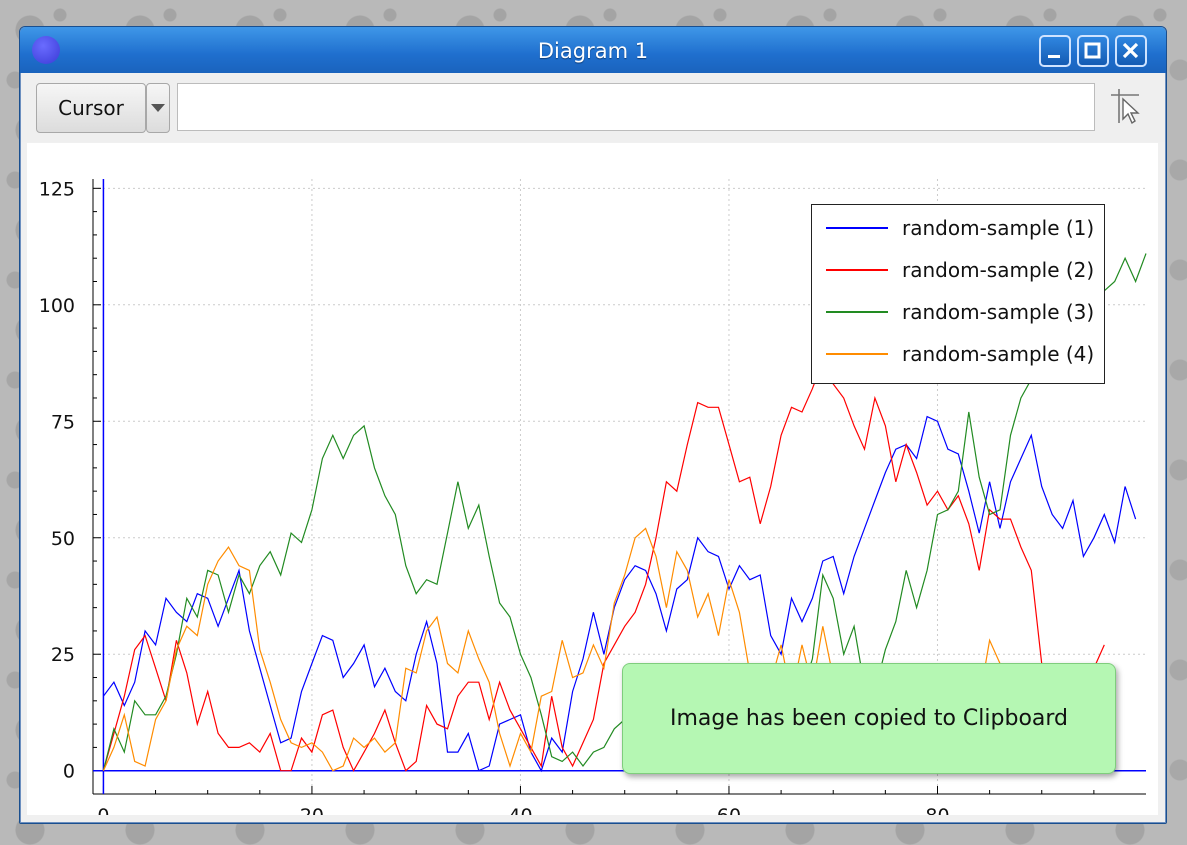  What do you see at coordinates (937, 810) in the screenshot?
I see `x-tick-label: 80` at bounding box center [937, 810].